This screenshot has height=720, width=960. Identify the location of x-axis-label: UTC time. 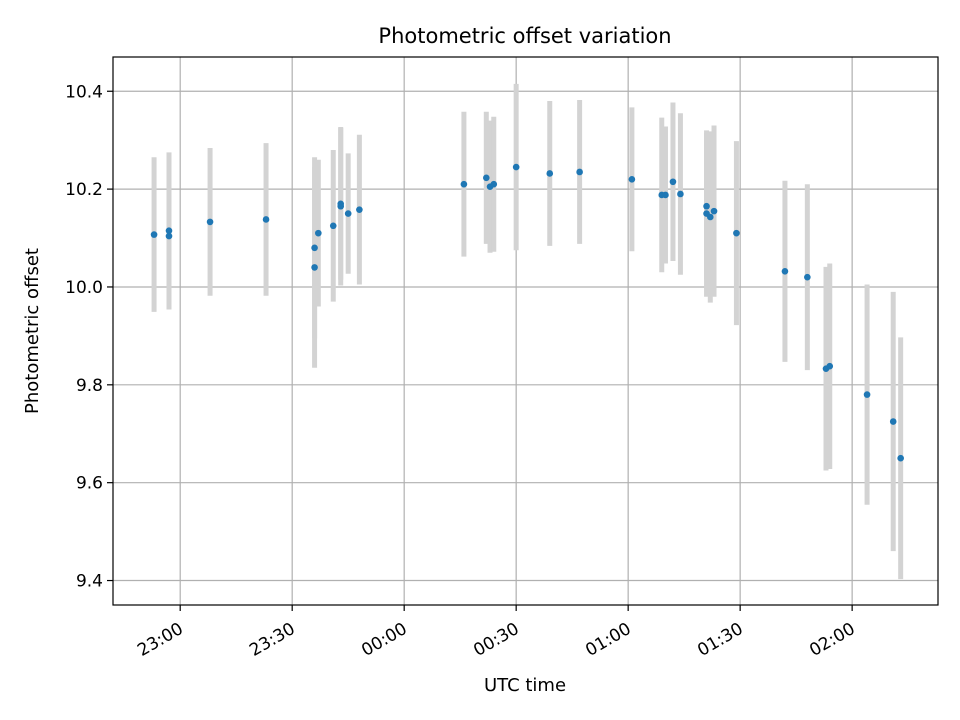
(525, 685).